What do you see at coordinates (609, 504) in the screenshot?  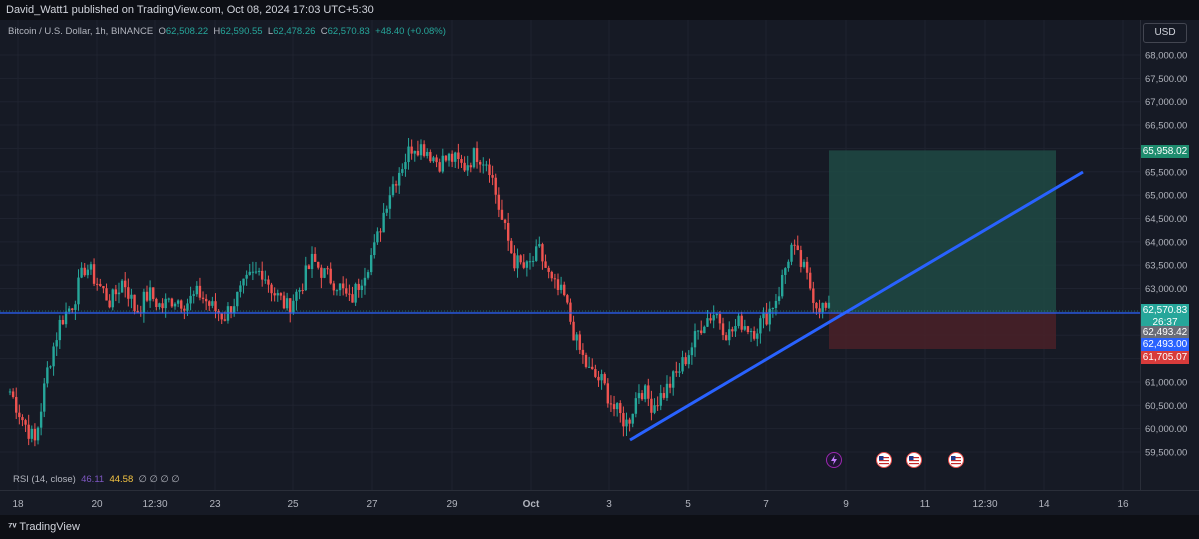 I see `time-tick-label: 3` at bounding box center [609, 504].